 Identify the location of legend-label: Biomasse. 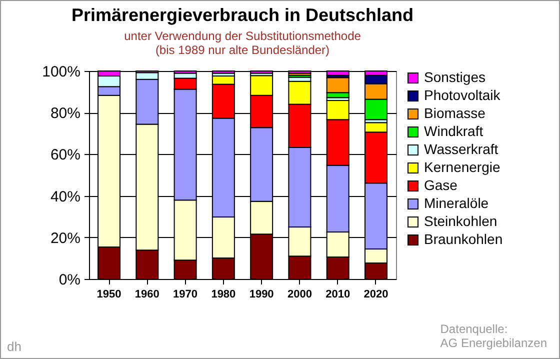
(455, 113).